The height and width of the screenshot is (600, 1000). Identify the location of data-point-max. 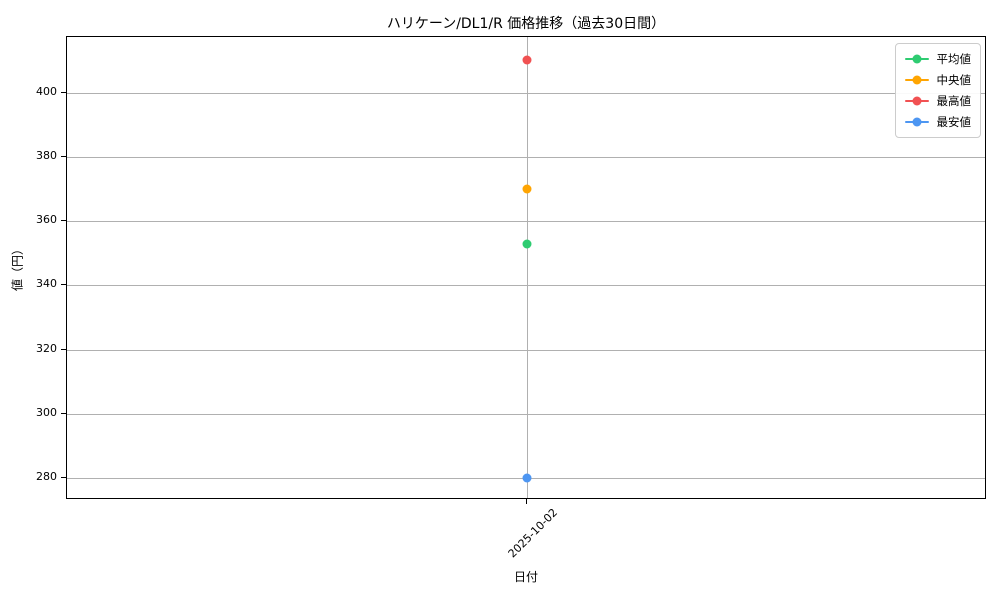
(527, 60).